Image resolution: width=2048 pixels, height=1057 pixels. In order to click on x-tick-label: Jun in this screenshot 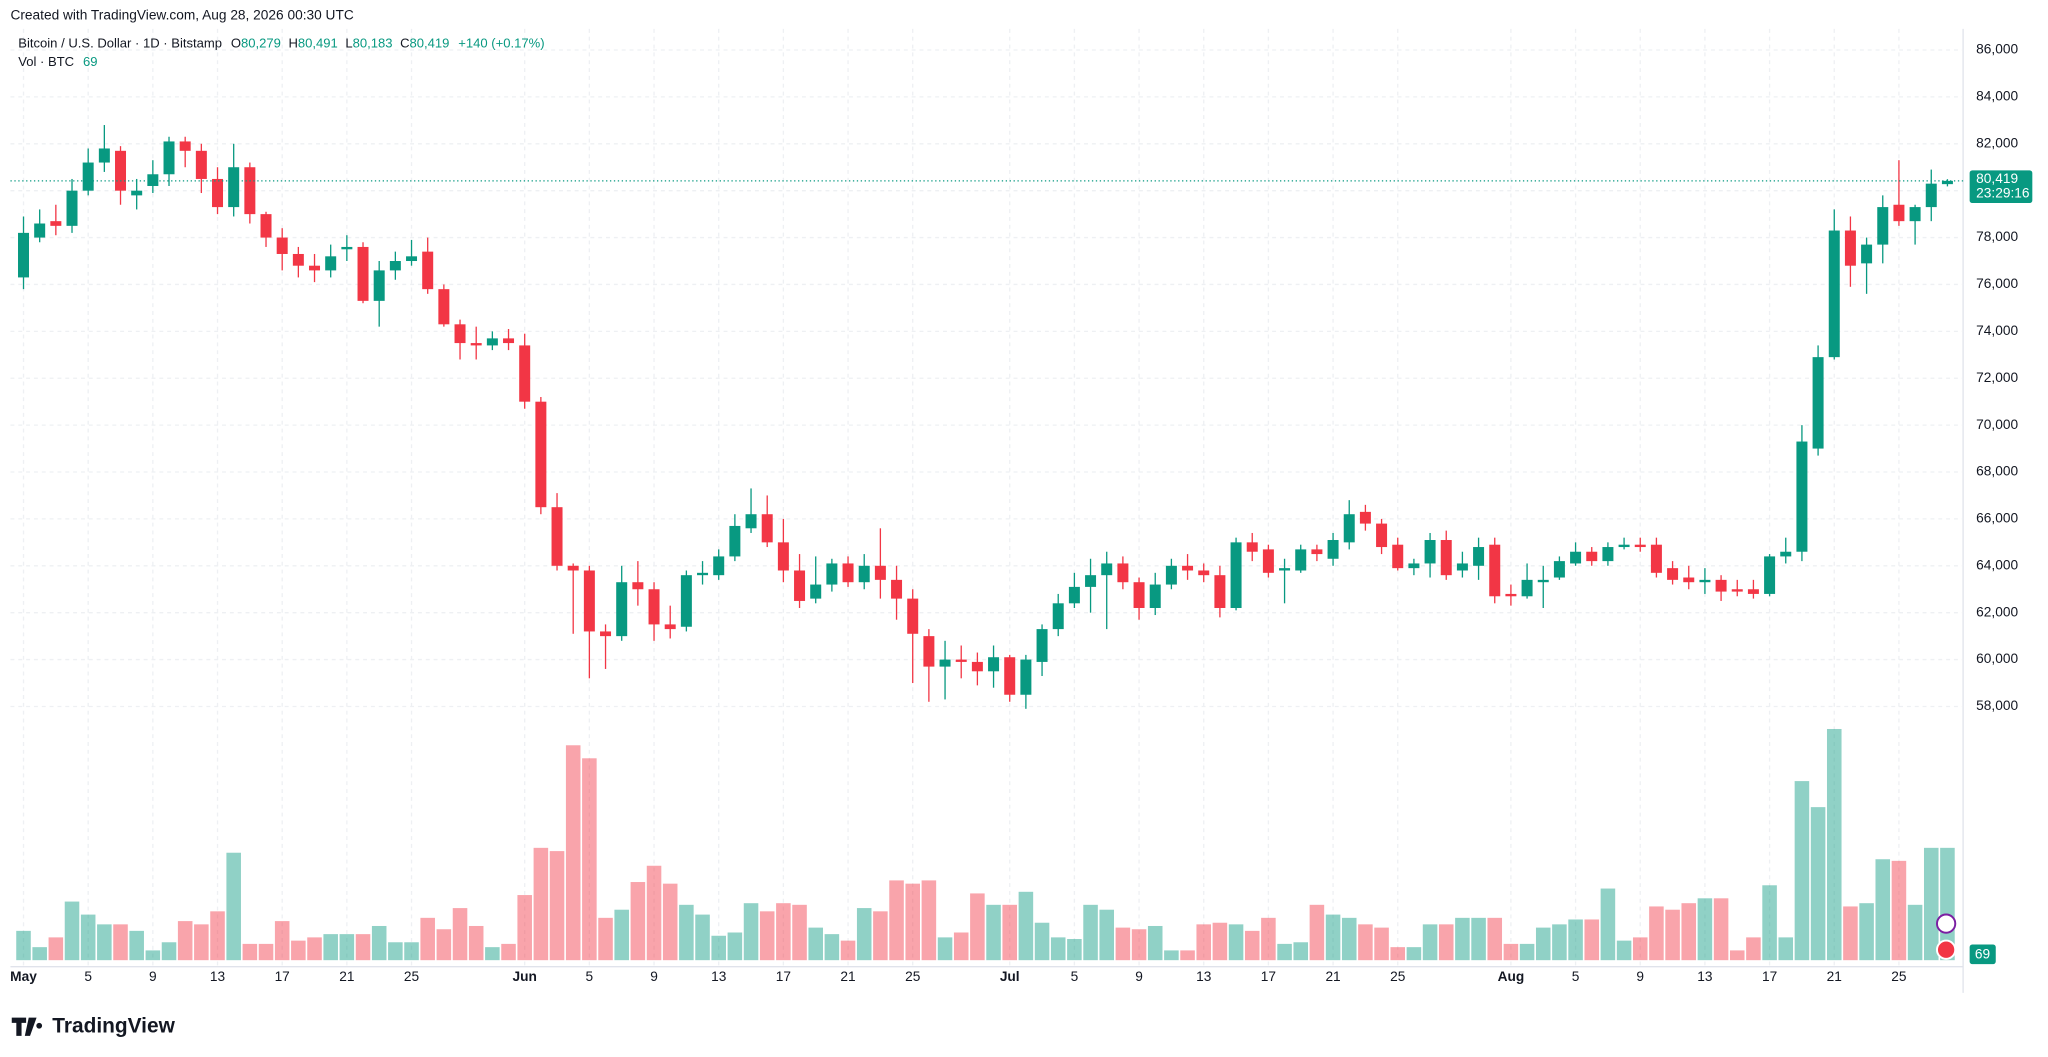, I will do `click(525, 976)`.